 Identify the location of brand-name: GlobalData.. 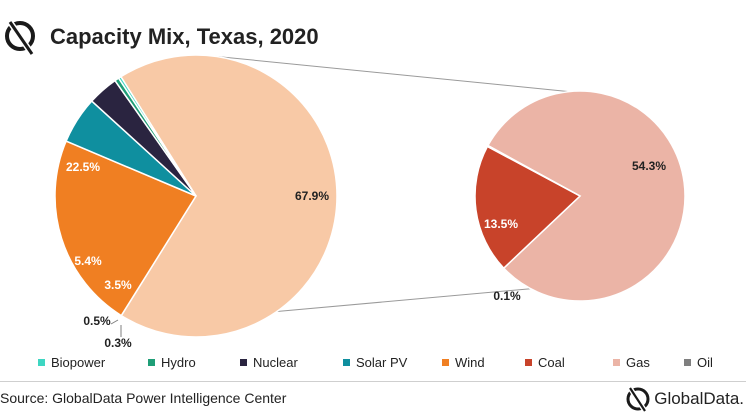
(699, 398).